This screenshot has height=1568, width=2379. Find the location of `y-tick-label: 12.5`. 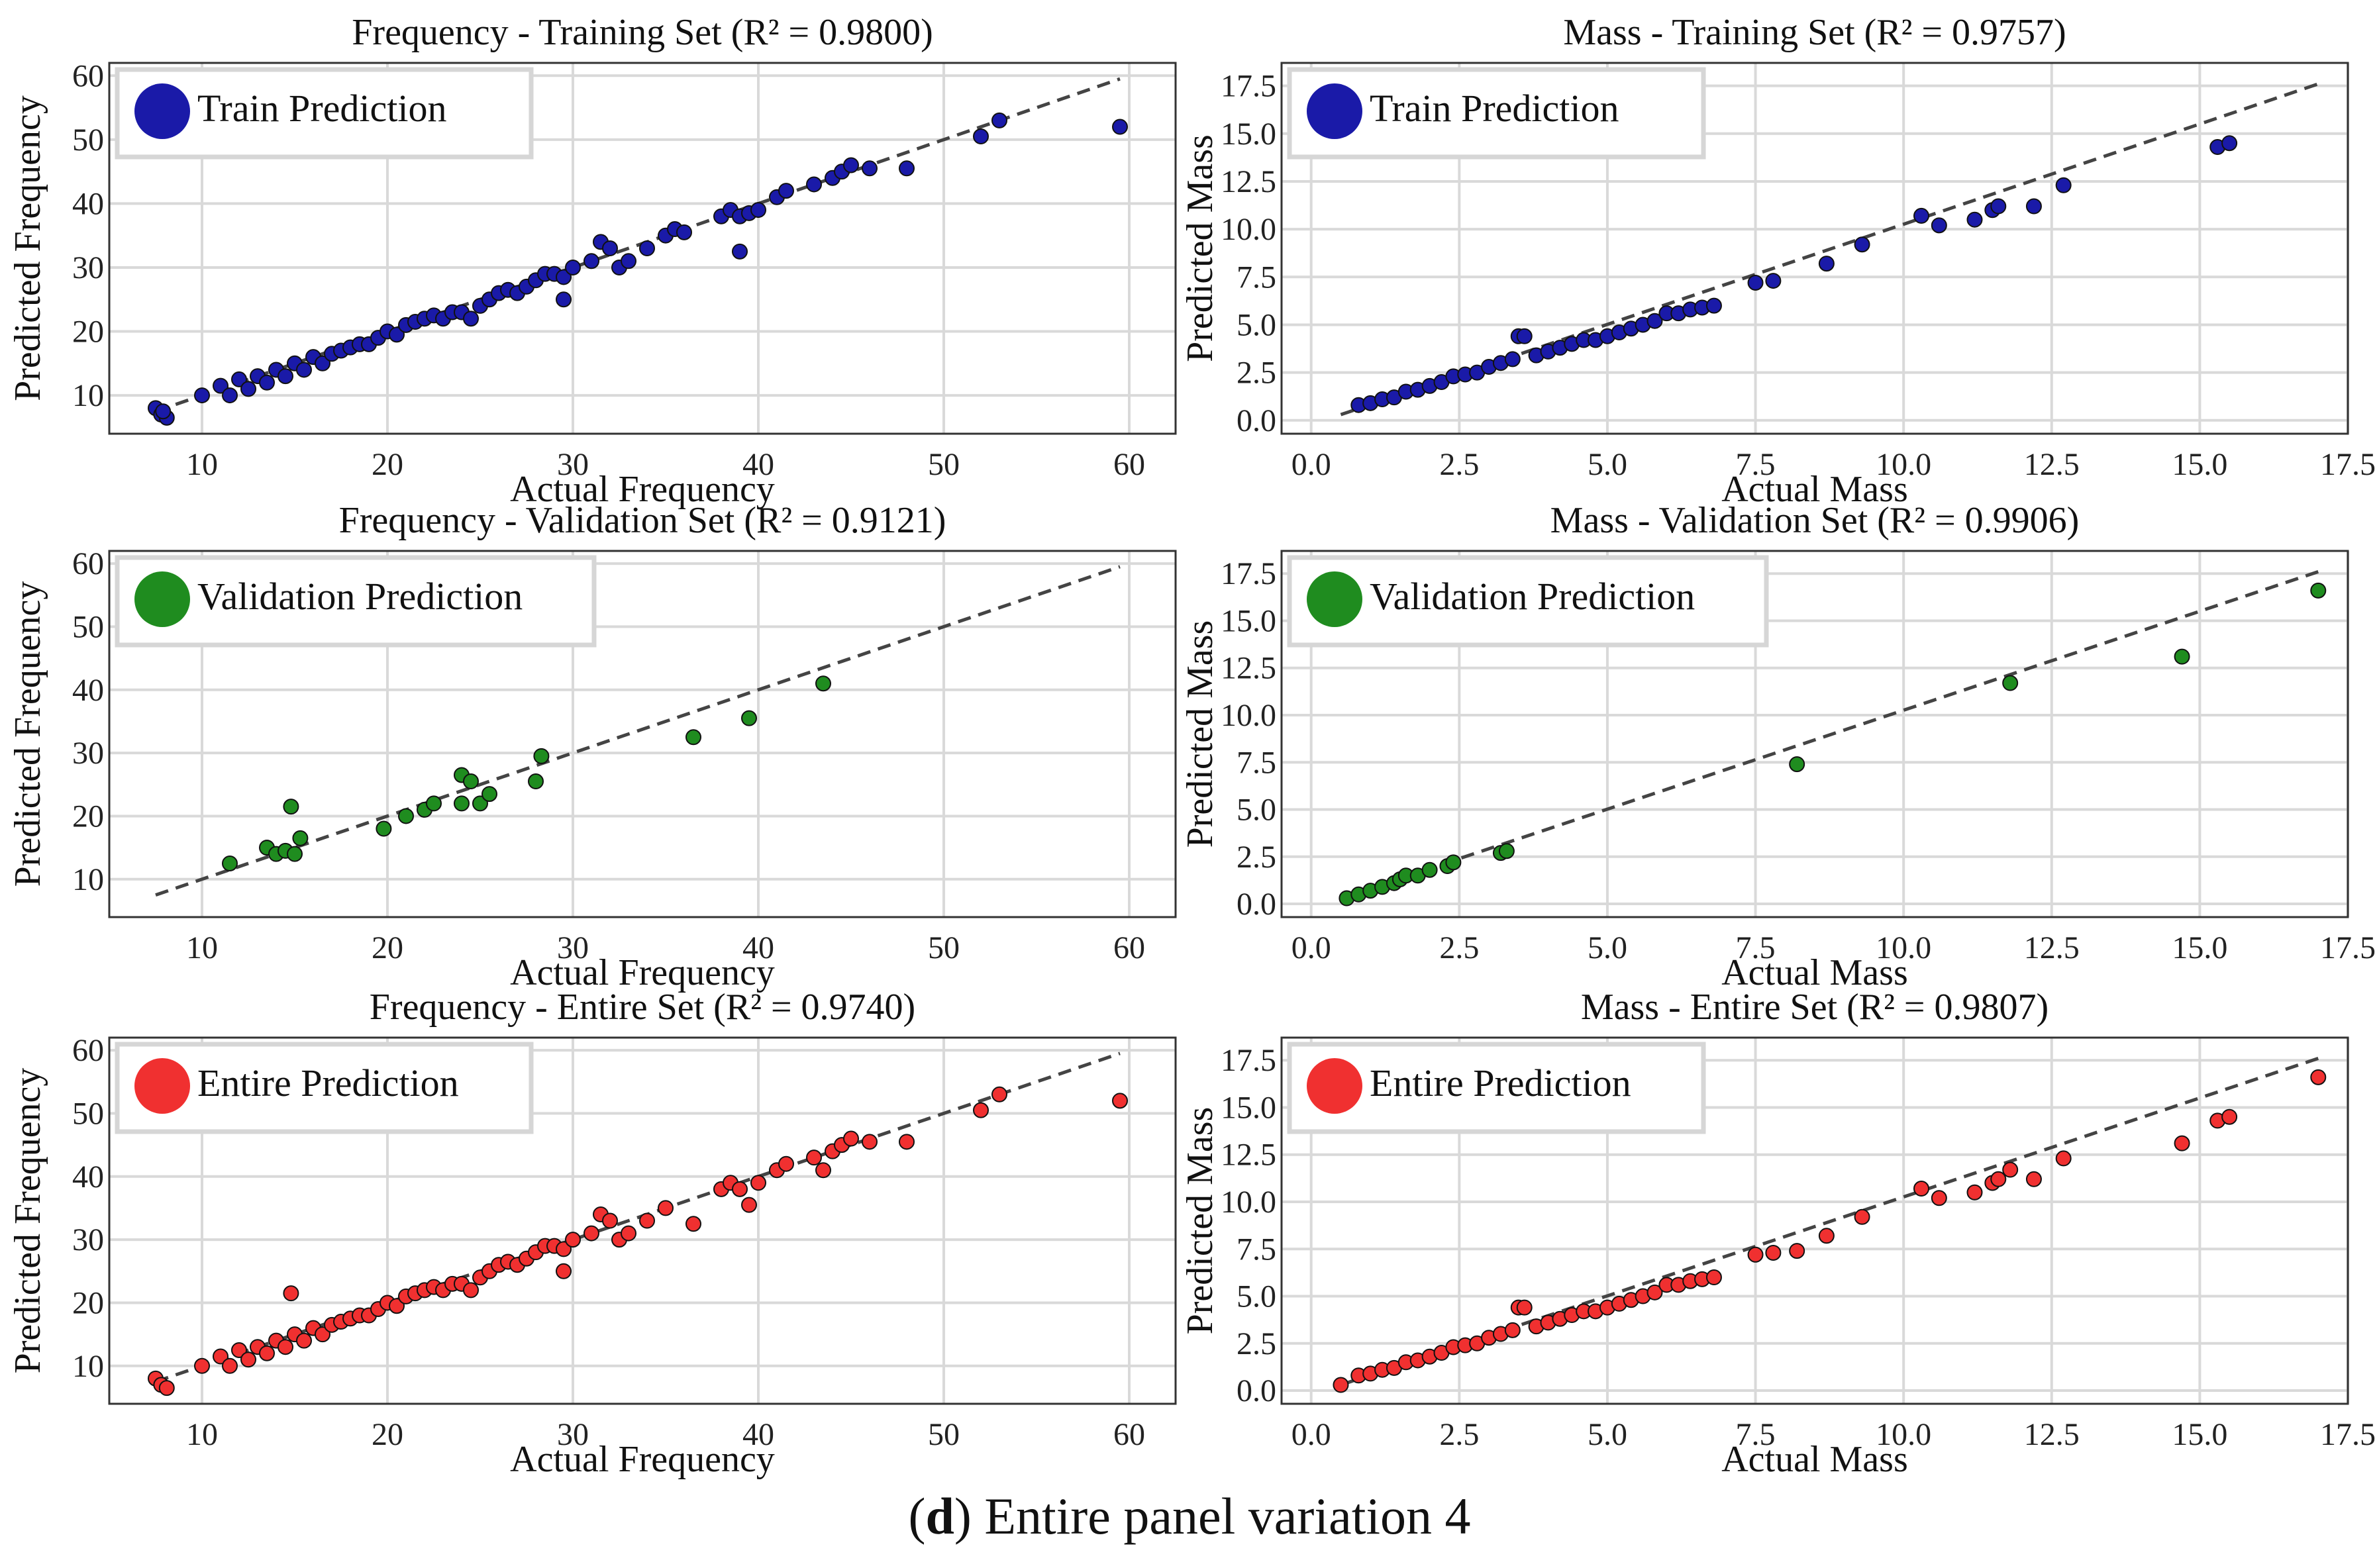

y-tick-label: 12.5 is located at coordinates (1248, 1155).